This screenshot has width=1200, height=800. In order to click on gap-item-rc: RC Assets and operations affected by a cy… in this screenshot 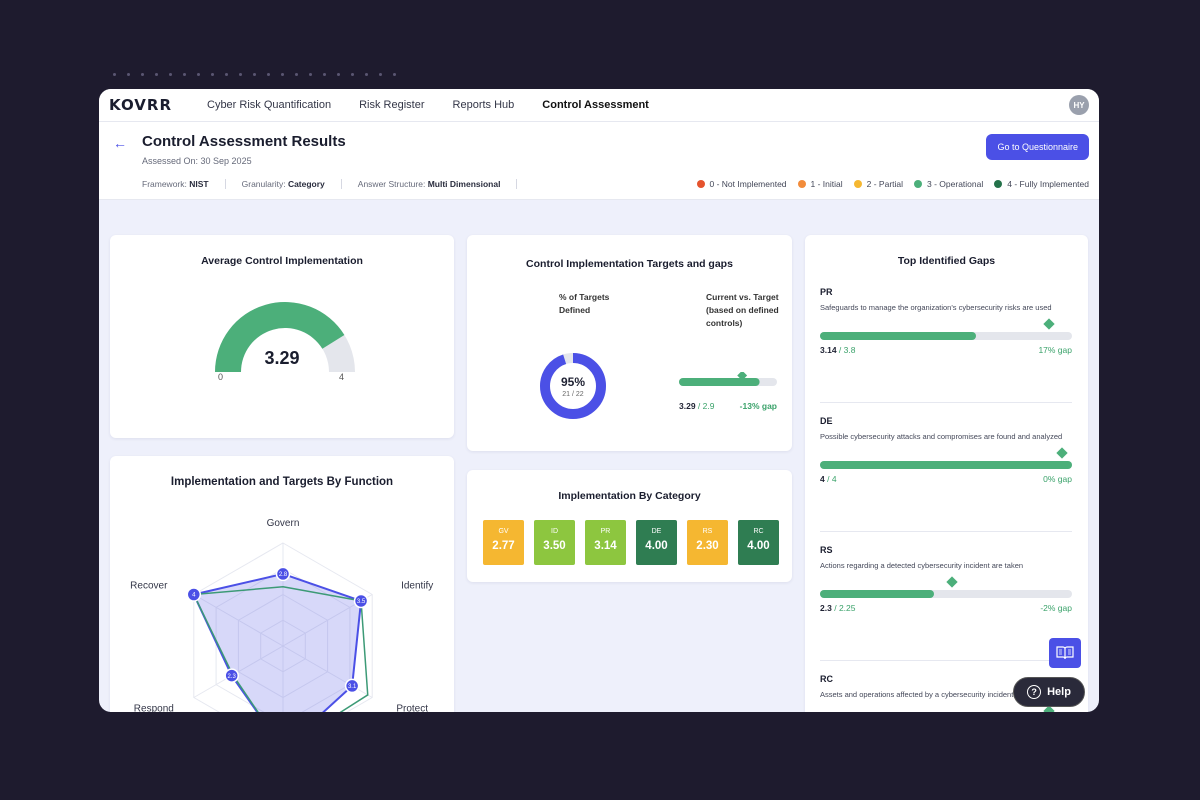, I will do `click(946, 693)`.